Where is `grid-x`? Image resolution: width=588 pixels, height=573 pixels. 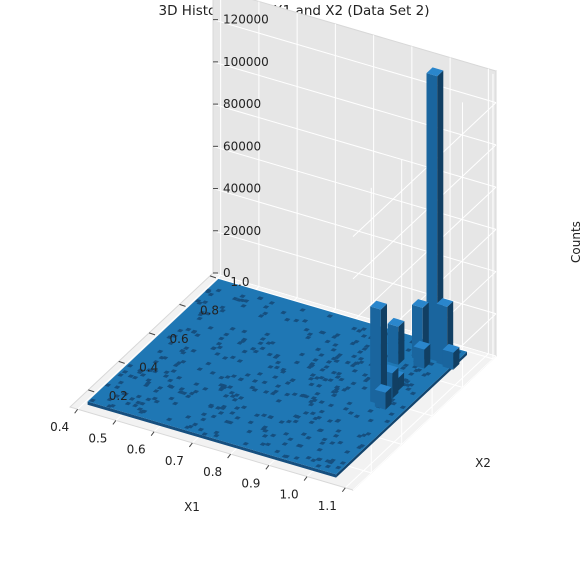 grid-x is located at coordinates (417, 421).